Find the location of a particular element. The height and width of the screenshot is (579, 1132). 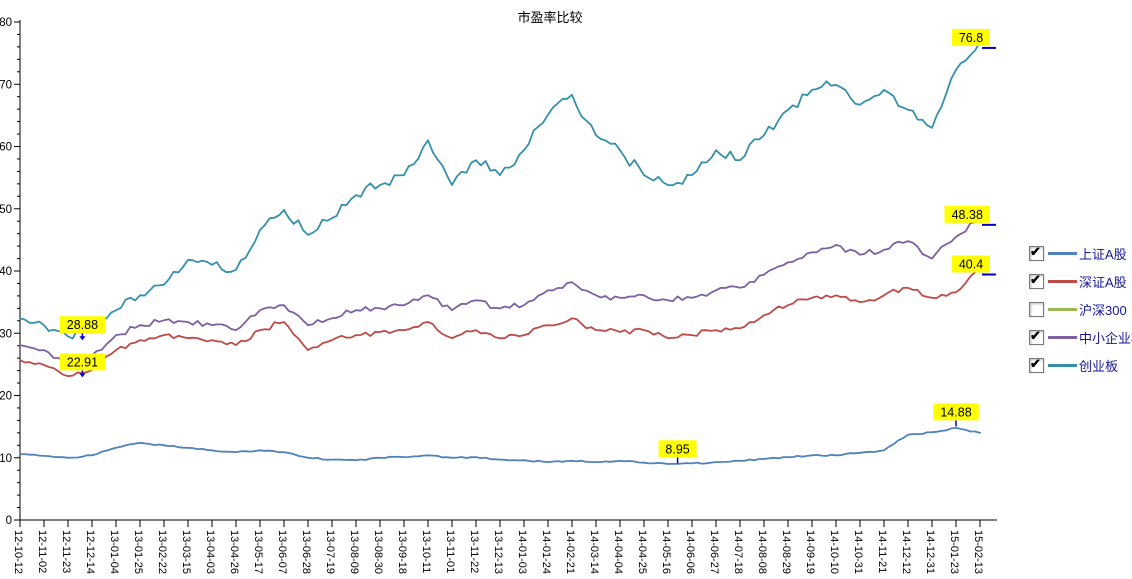

x-axis-label: 14-08-29 is located at coordinates (786, 552).